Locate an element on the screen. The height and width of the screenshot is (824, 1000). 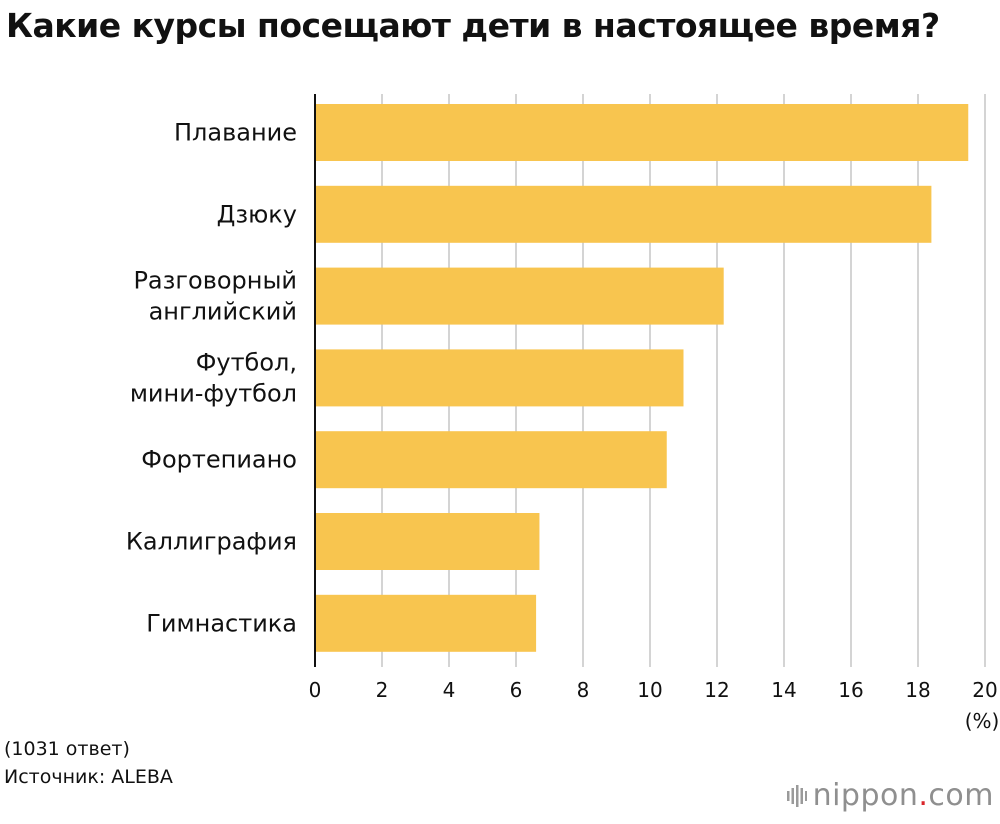
category-label: Каллиграфия is located at coordinates (211, 542).